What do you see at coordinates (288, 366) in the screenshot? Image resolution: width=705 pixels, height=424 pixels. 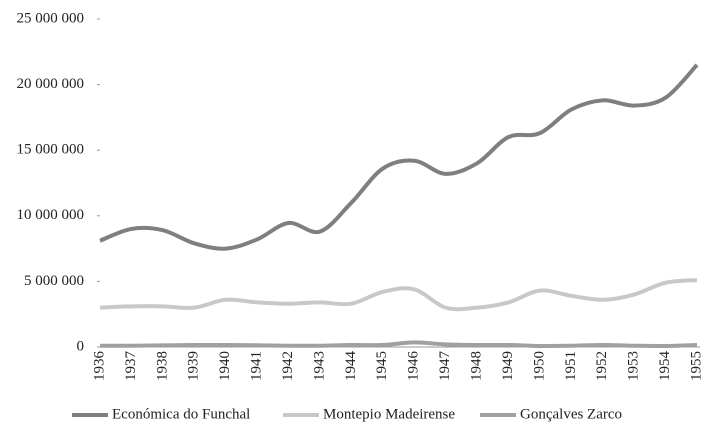 I see `x-tick-label: 1942` at bounding box center [288, 366].